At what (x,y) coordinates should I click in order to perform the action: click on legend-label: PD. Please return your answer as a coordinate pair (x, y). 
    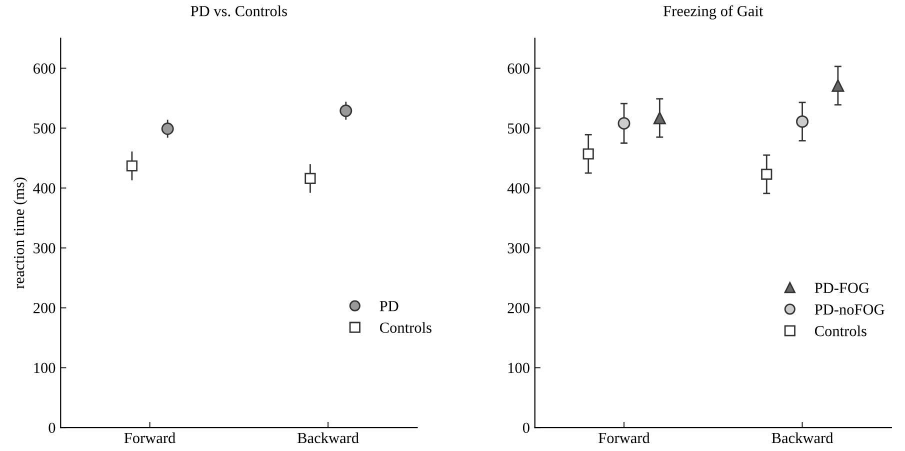
    Looking at the image, I should click on (389, 306).